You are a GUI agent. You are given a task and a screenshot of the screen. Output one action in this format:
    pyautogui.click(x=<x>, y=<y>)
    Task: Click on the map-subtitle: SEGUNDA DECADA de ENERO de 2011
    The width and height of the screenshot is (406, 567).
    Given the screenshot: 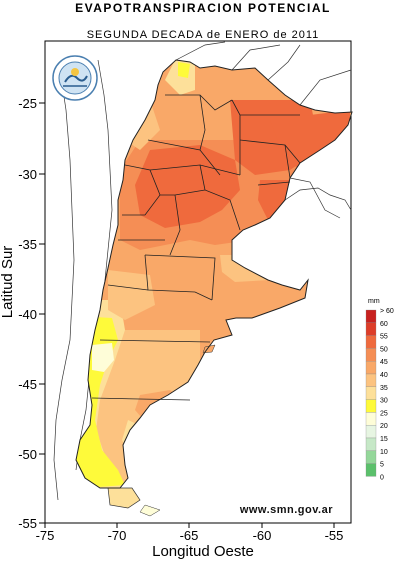 What is the action you would take?
    pyautogui.click(x=203, y=35)
    